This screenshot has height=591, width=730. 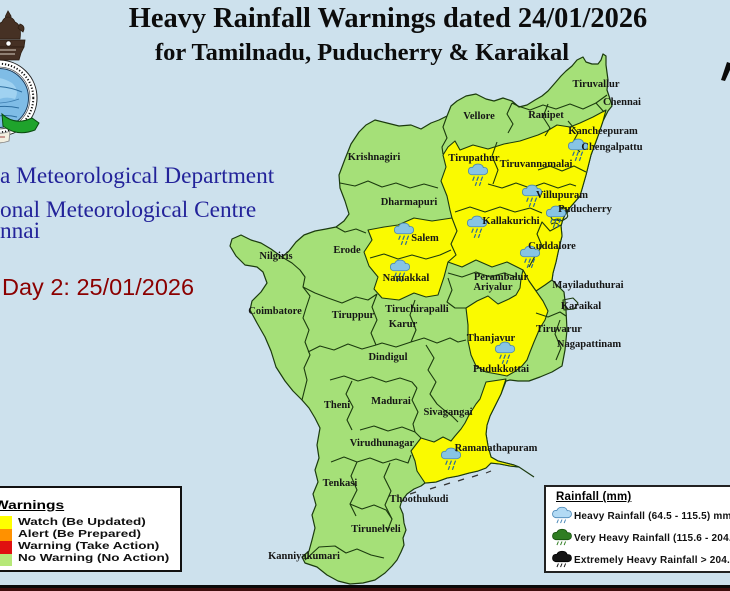 I want to click on svg-text: Kanniyakumari, so click(x=304, y=556).